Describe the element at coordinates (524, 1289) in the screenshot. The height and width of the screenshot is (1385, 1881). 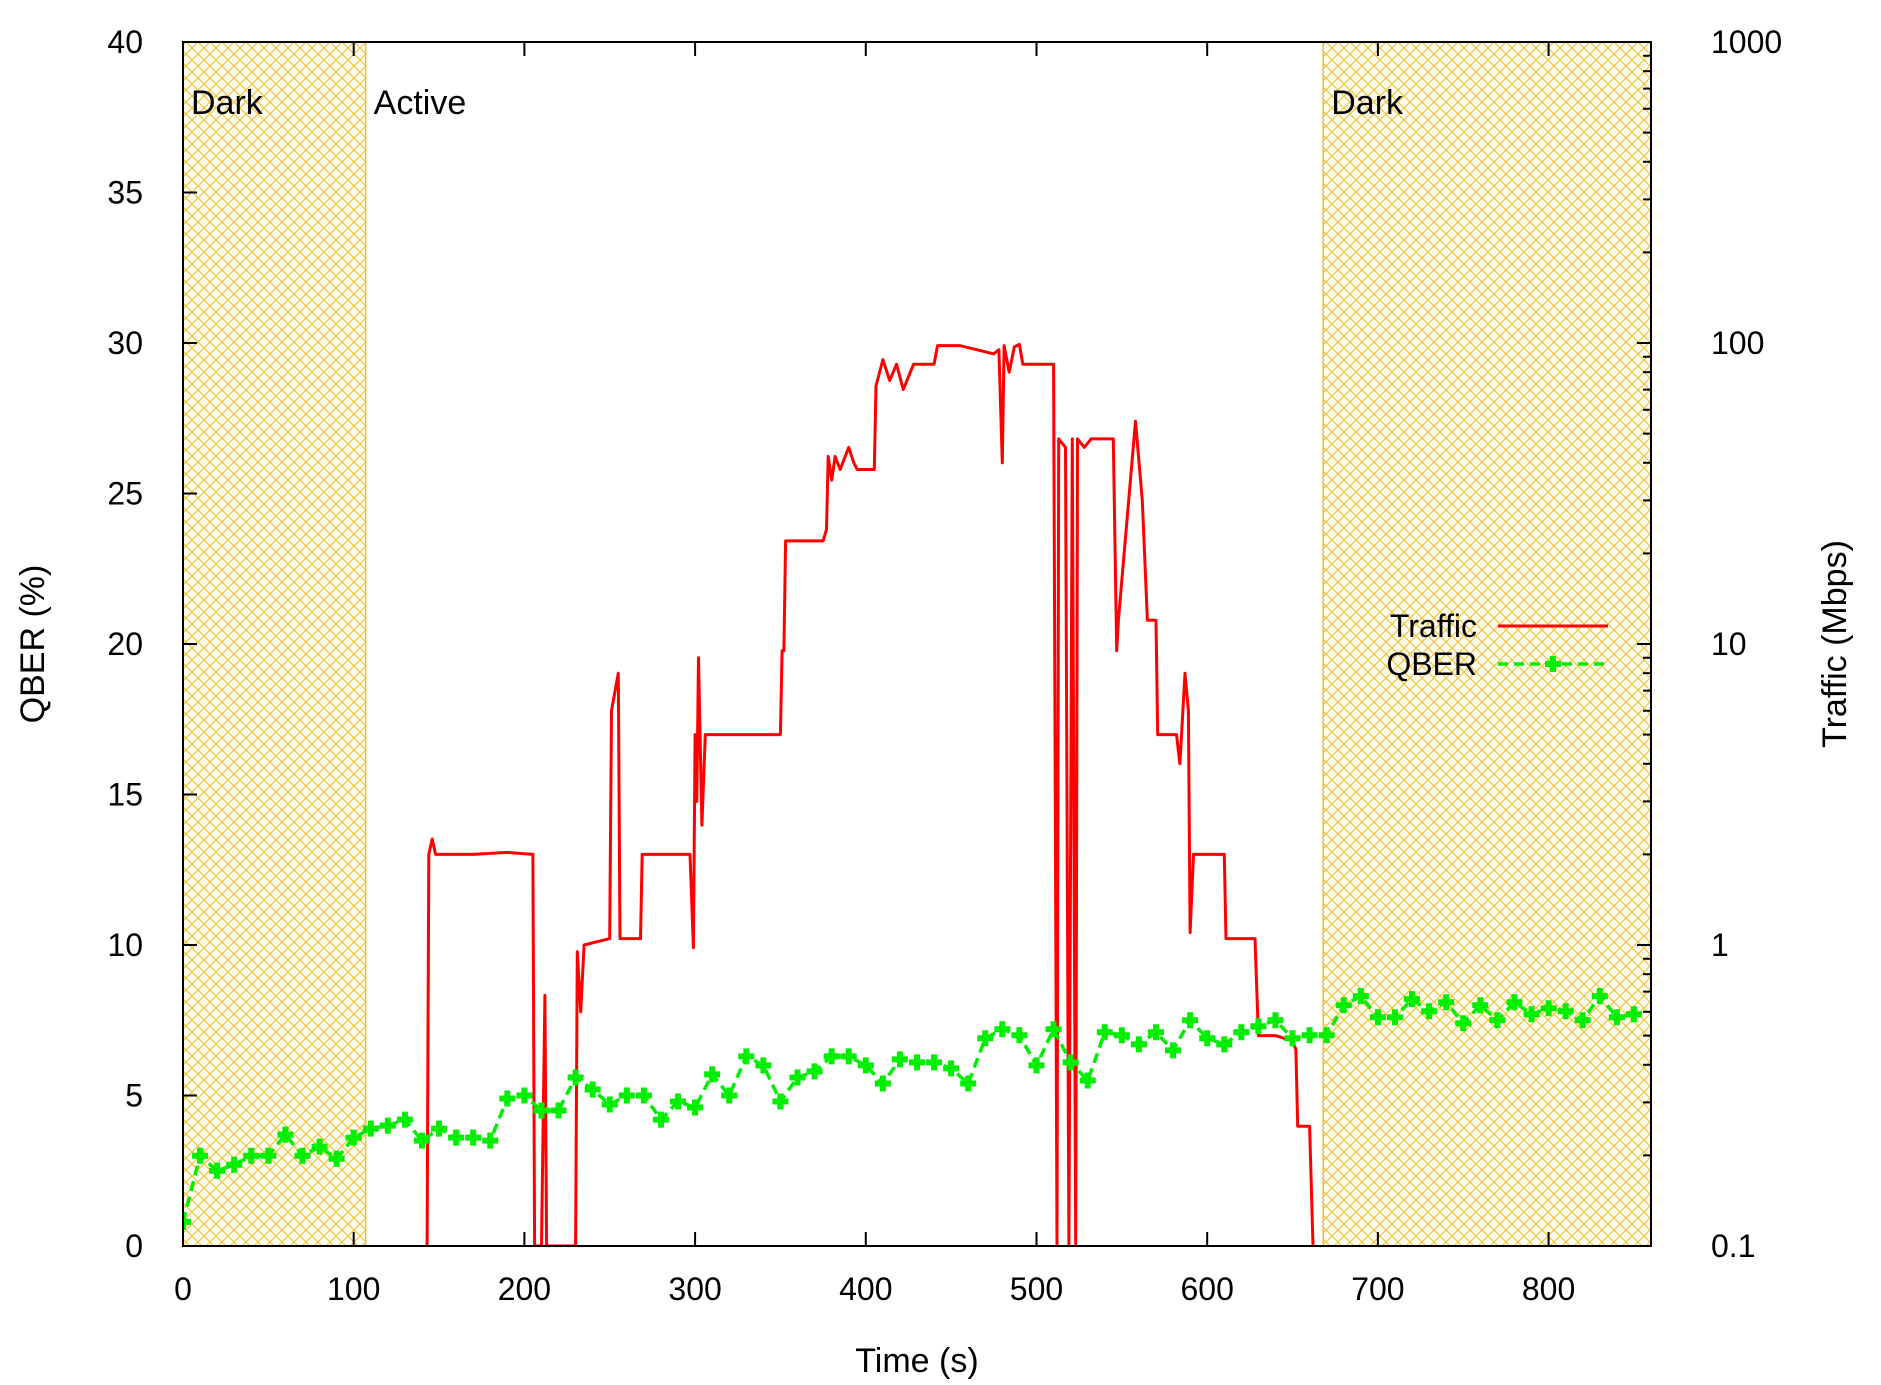
I see `x-tick-label: 200` at that location.